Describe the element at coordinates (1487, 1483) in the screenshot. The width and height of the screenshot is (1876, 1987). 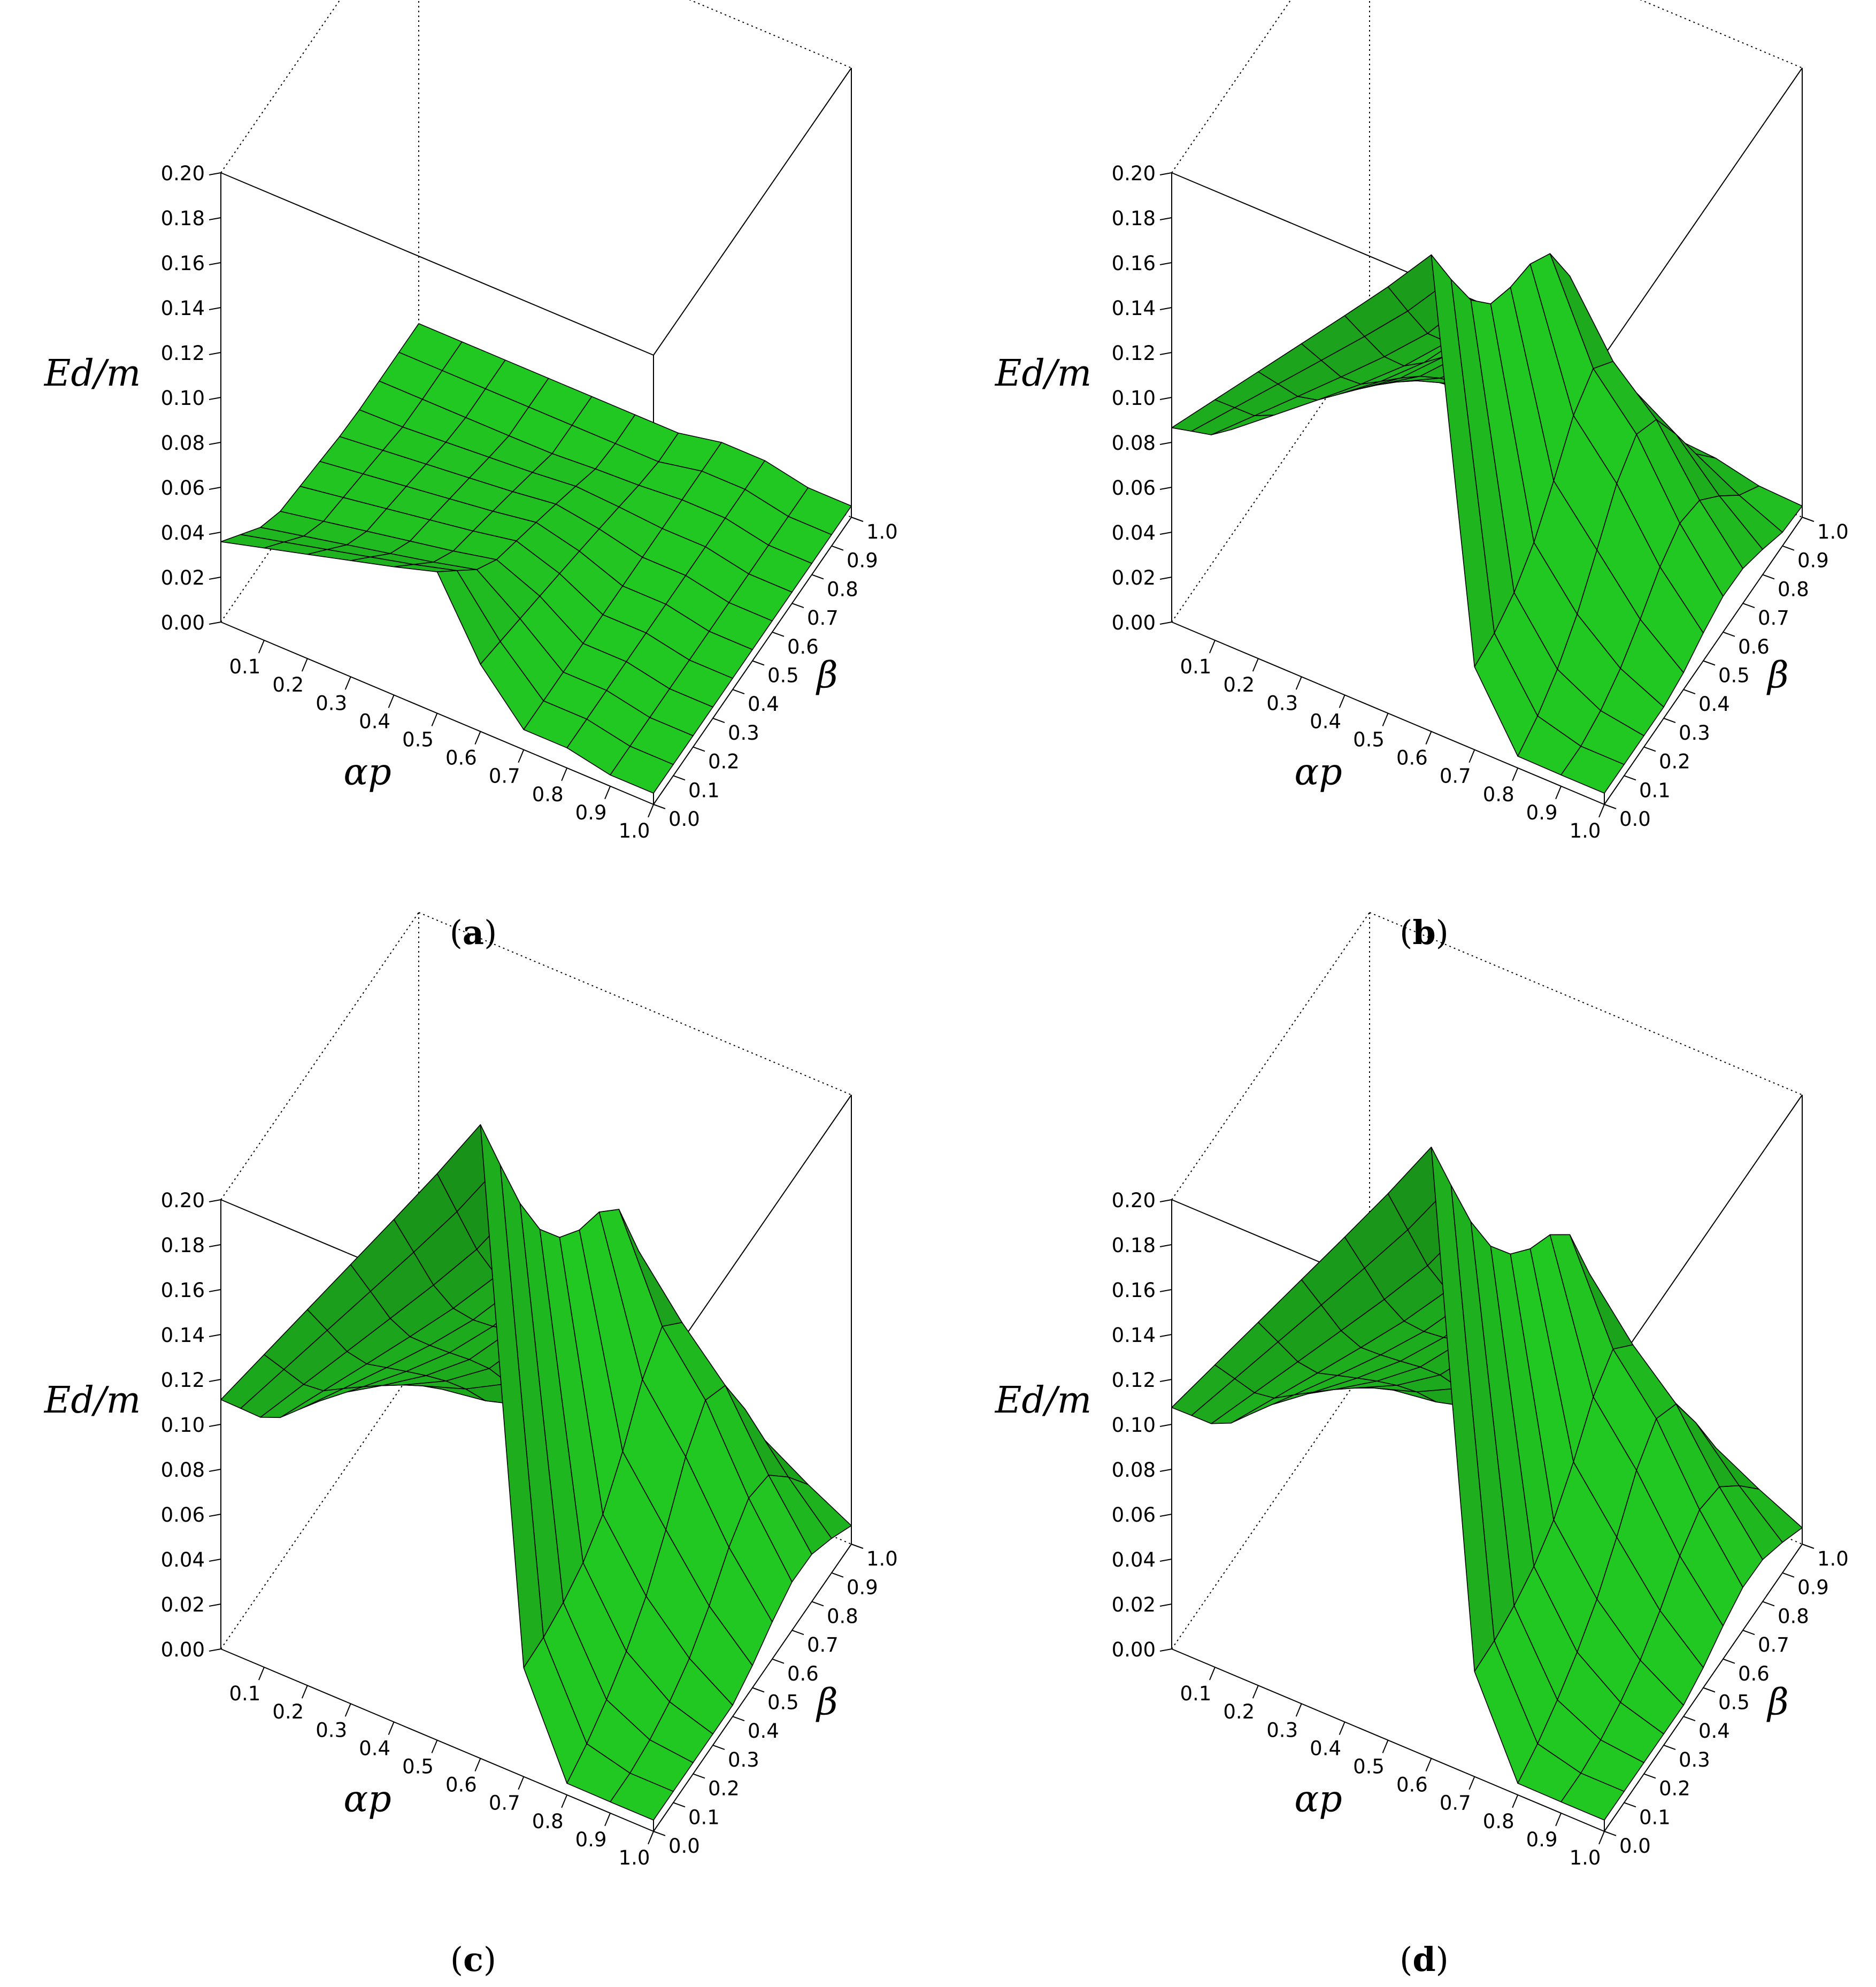
I see `surface` at that location.